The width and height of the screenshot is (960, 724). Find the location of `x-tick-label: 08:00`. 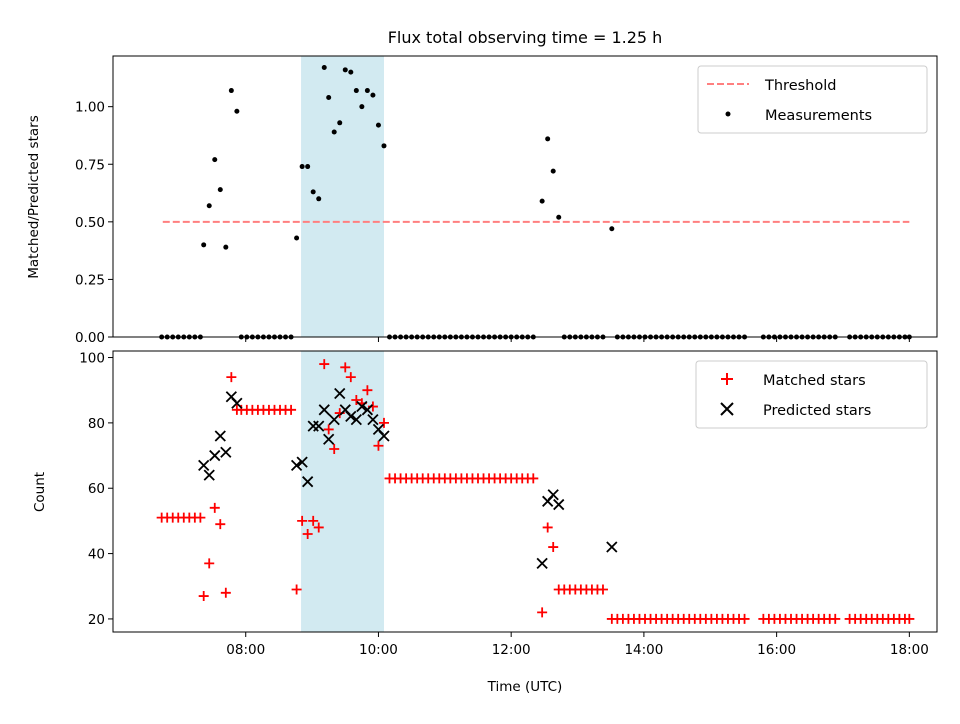

x-tick-label: 08:00 is located at coordinates (245, 650).